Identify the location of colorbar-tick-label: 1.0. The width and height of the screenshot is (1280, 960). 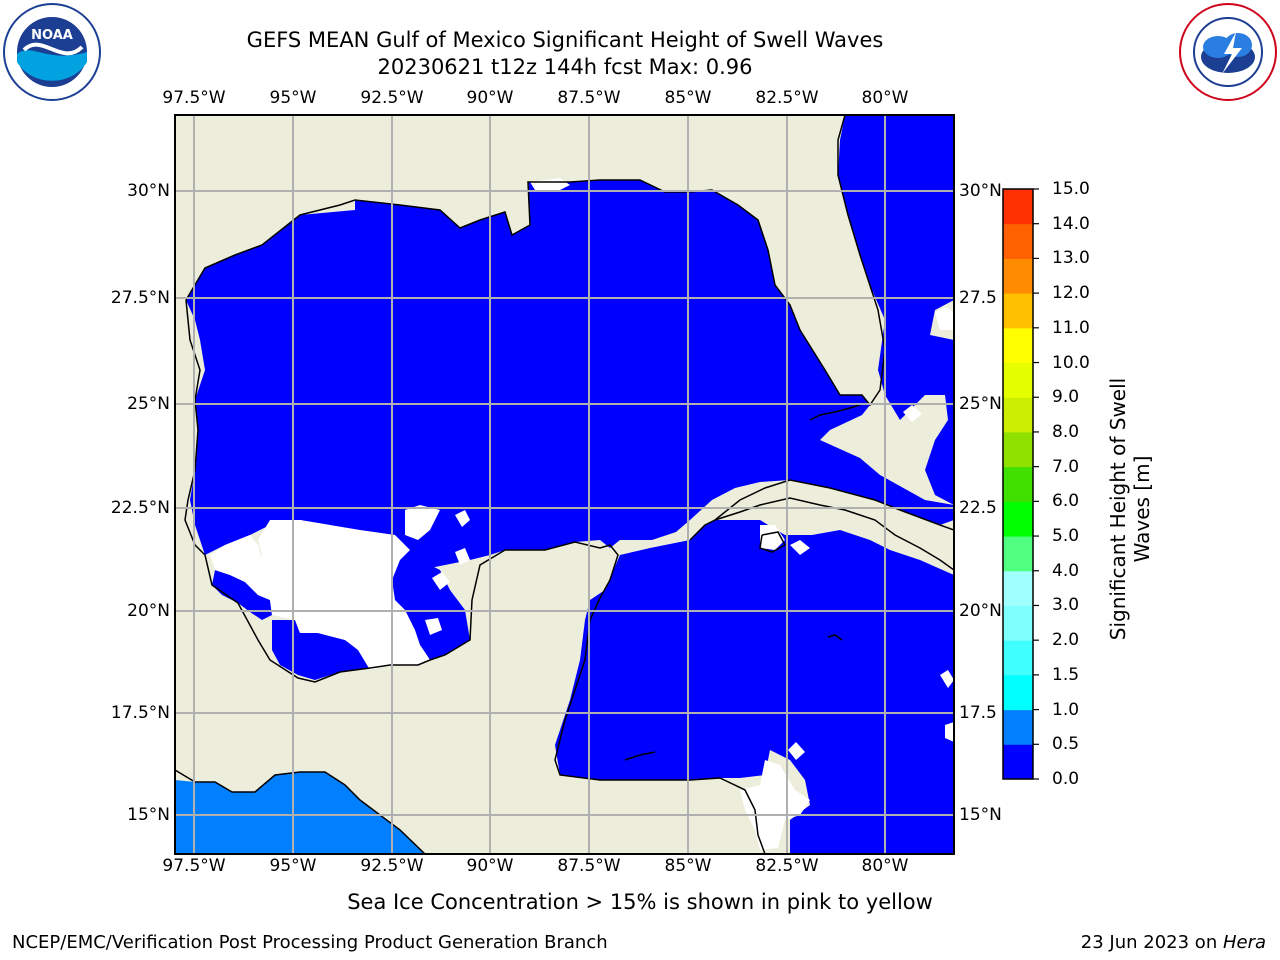
(1066, 709).